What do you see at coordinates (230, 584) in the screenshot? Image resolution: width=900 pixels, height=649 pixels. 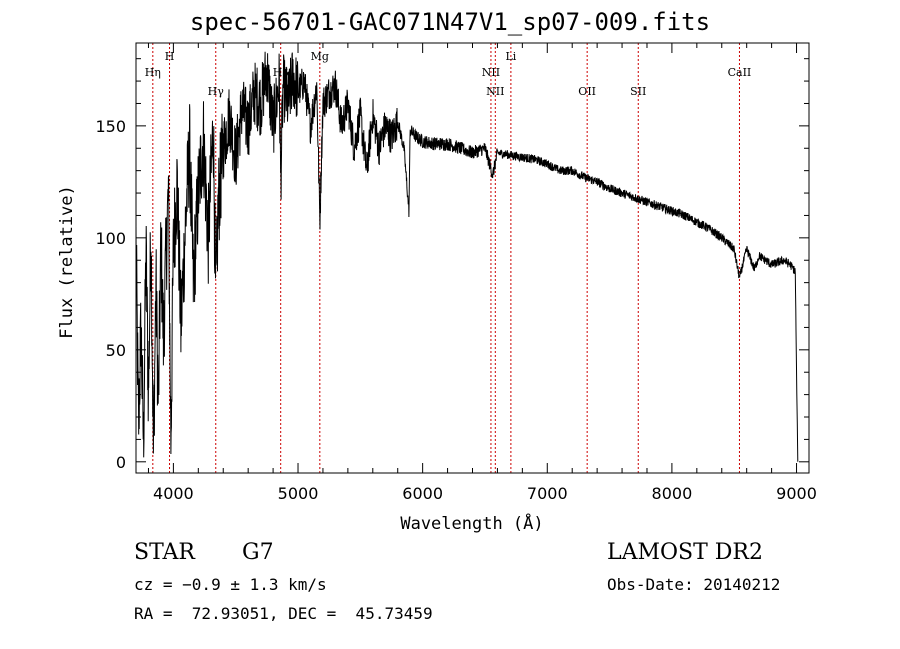 I see `redshift-cz: cz = −0.9 ± 1.3 km/s` at bounding box center [230, 584].